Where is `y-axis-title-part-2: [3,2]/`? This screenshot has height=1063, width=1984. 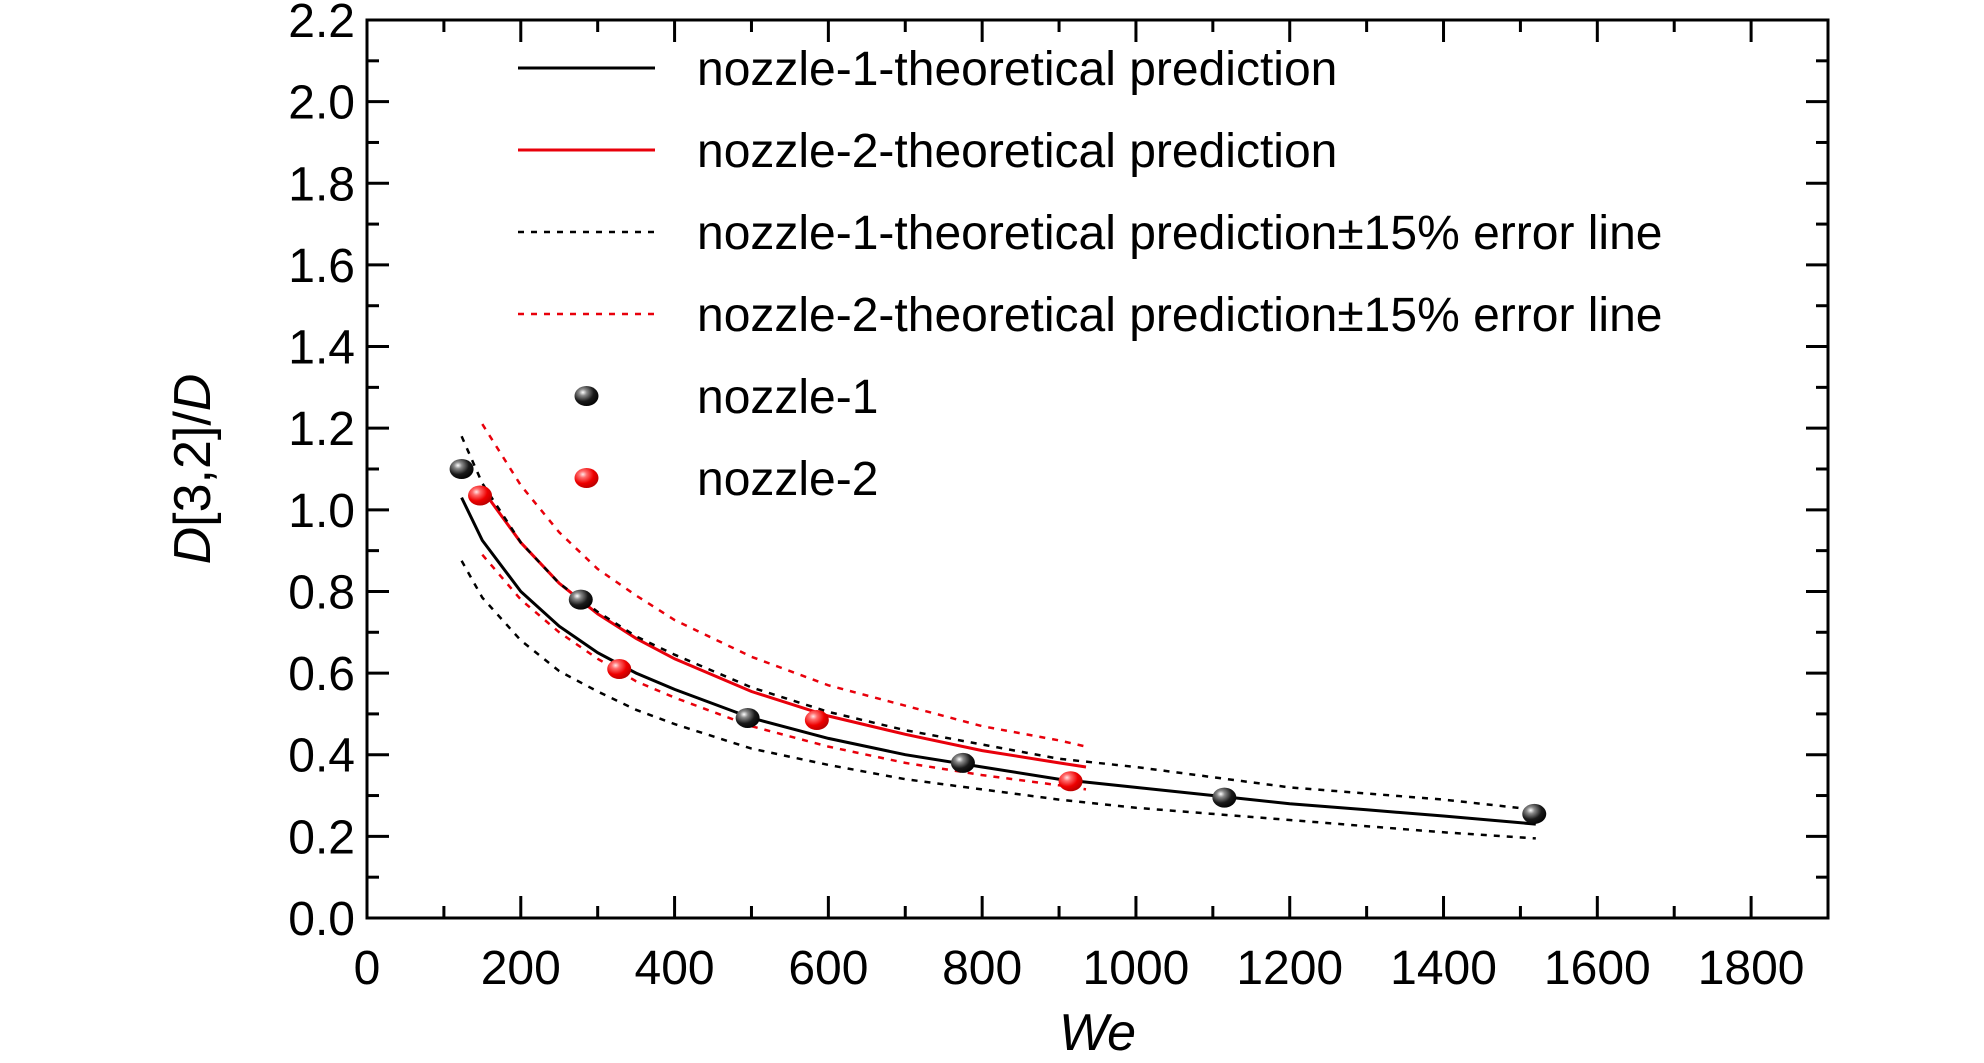 y-axis-title-part-2: [3,2]/ is located at coordinates (193, 469).